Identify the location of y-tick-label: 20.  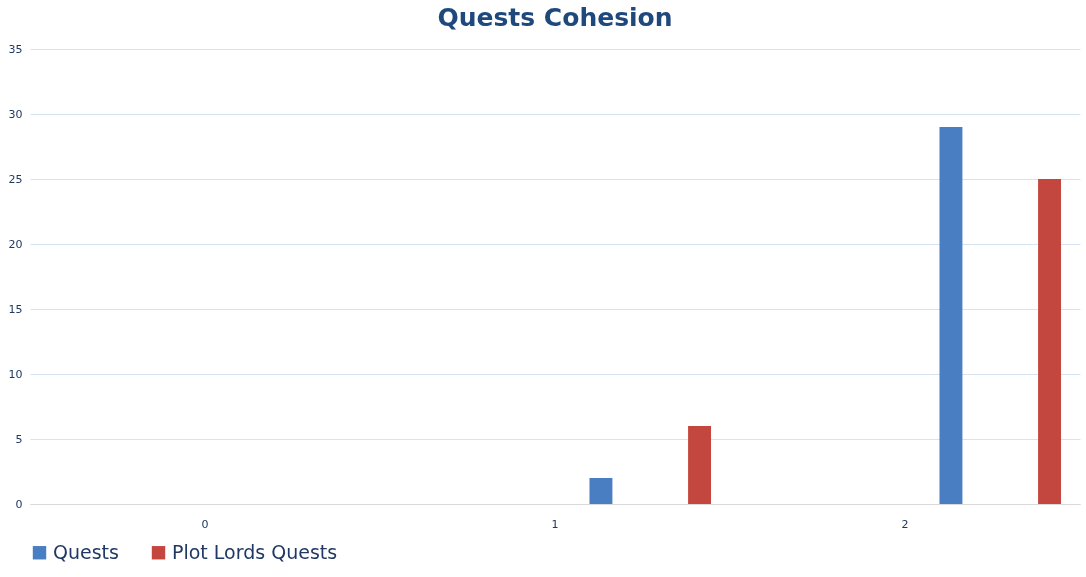
(15, 244).